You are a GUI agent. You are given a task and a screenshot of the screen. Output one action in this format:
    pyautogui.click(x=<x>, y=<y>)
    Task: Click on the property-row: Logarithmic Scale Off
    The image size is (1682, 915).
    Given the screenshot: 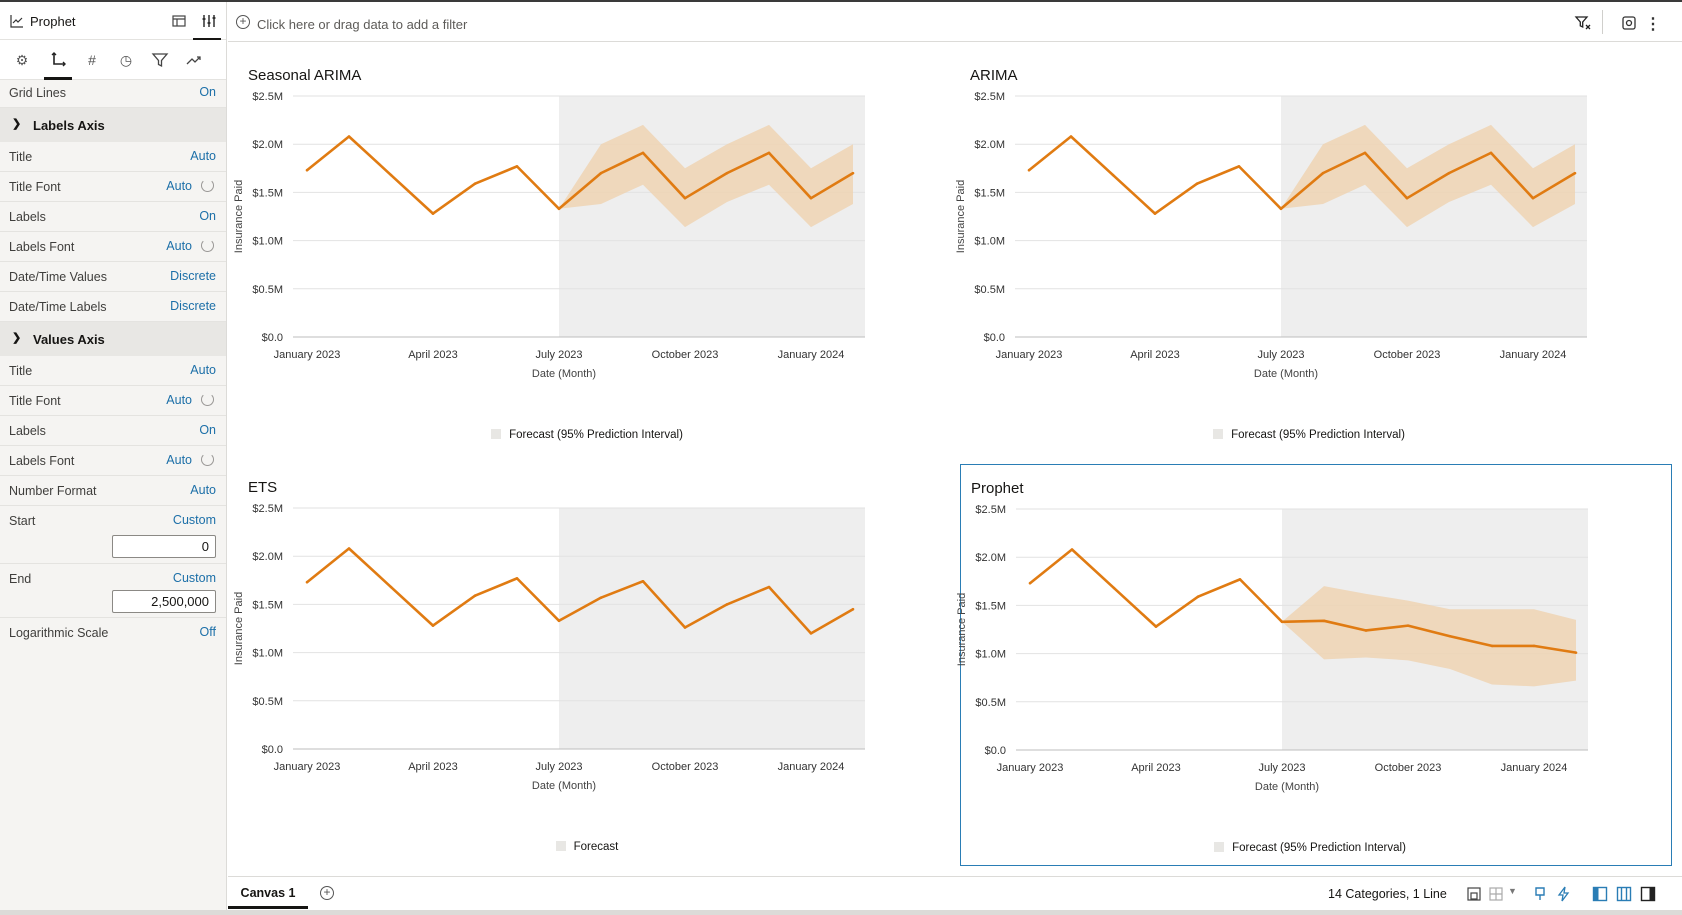 What is the action you would take?
    pyautogui.click(x=113, y=633)
    